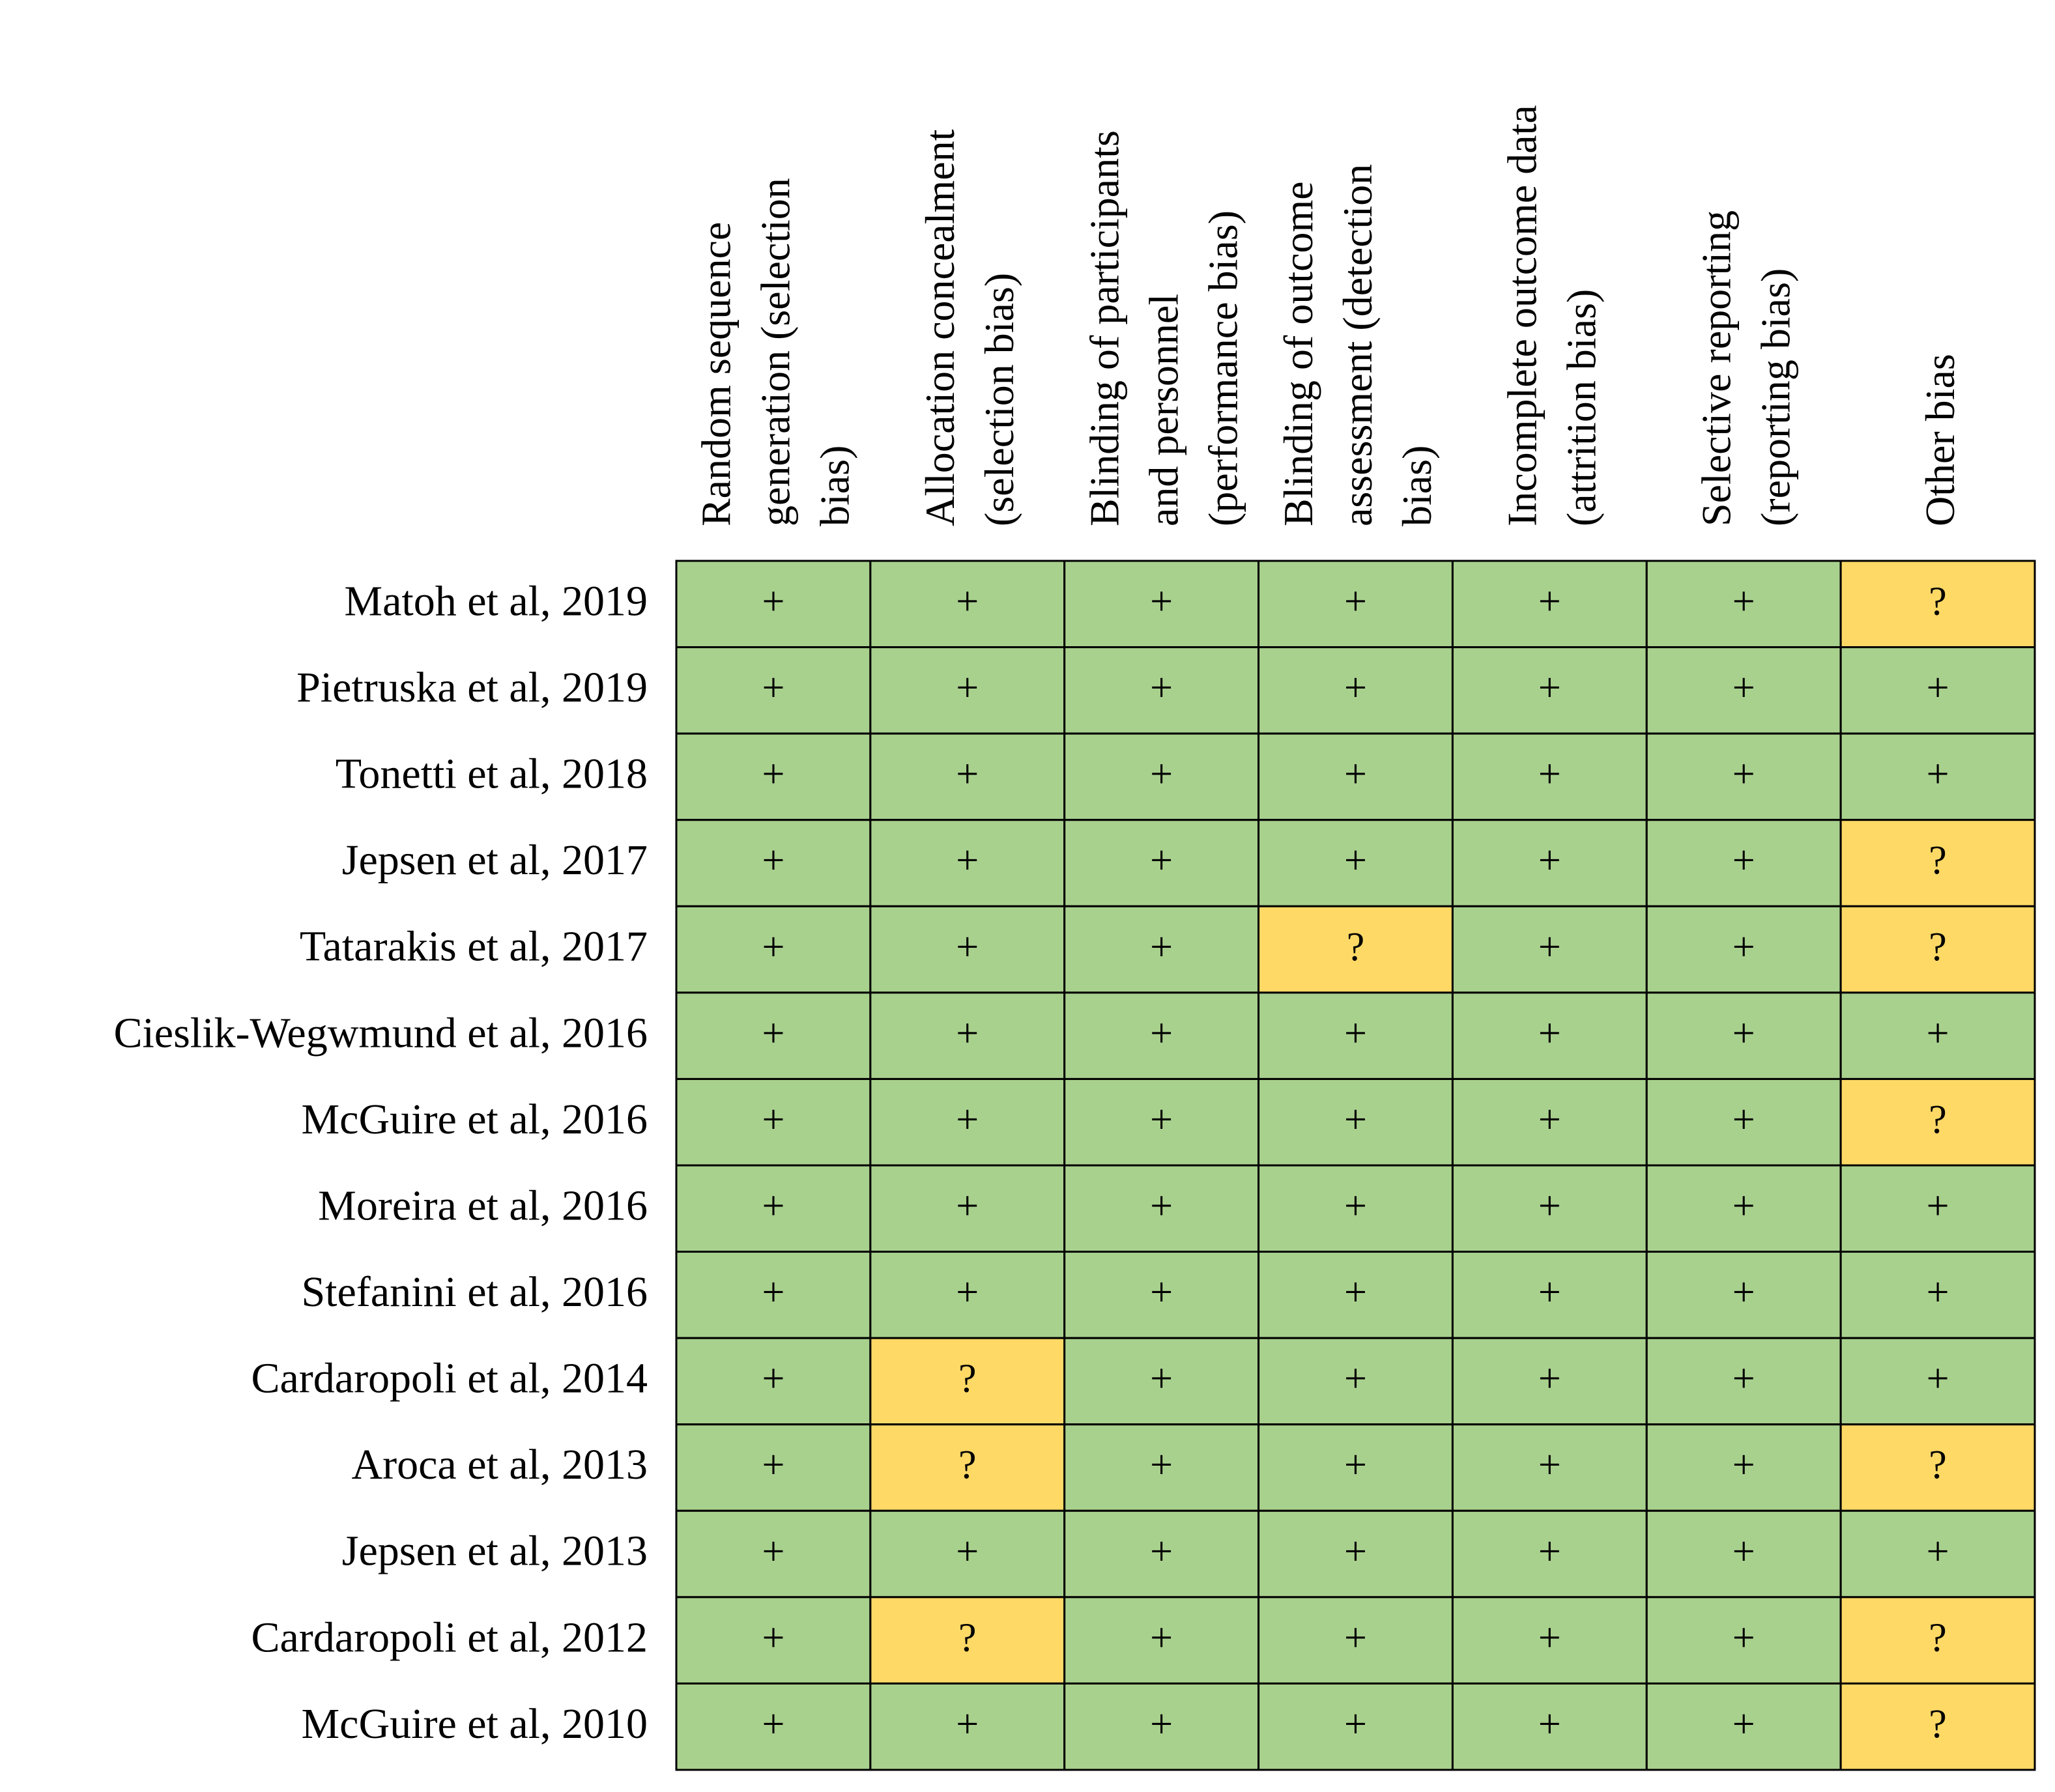  Describe the element at coordinates (1223, 368) in the screenshot. I see `column-header: (performance bias)` at that location.